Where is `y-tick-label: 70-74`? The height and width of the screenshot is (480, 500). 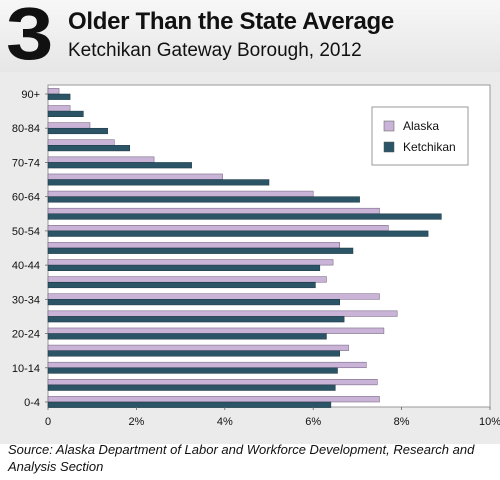 y-tick-label: 70-74 is located at coordinates (26, 163).